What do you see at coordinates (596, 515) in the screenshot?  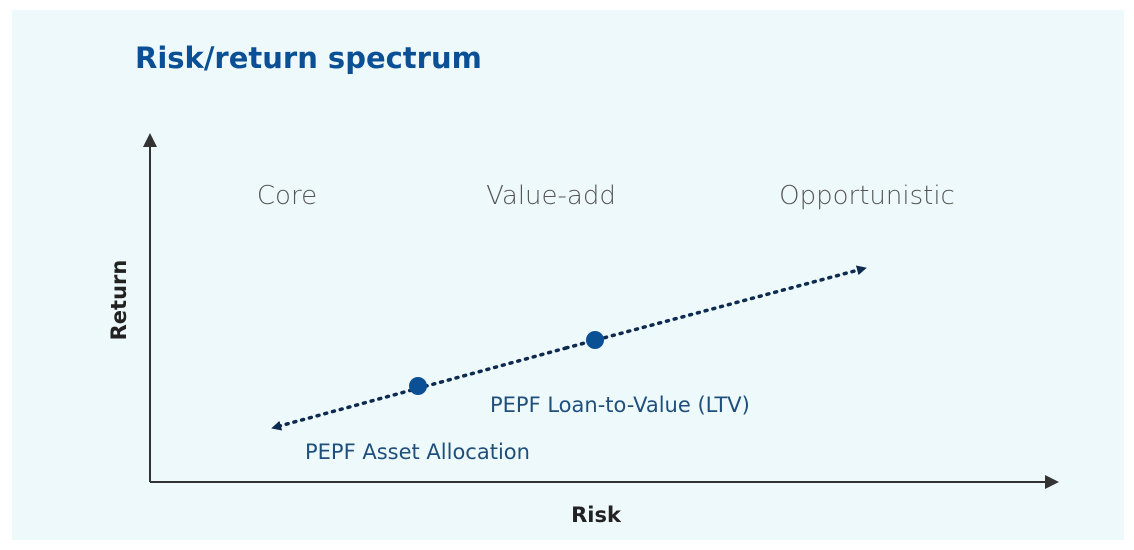 I see `x-axis-label: Risk` at bounding box center [596, 515].